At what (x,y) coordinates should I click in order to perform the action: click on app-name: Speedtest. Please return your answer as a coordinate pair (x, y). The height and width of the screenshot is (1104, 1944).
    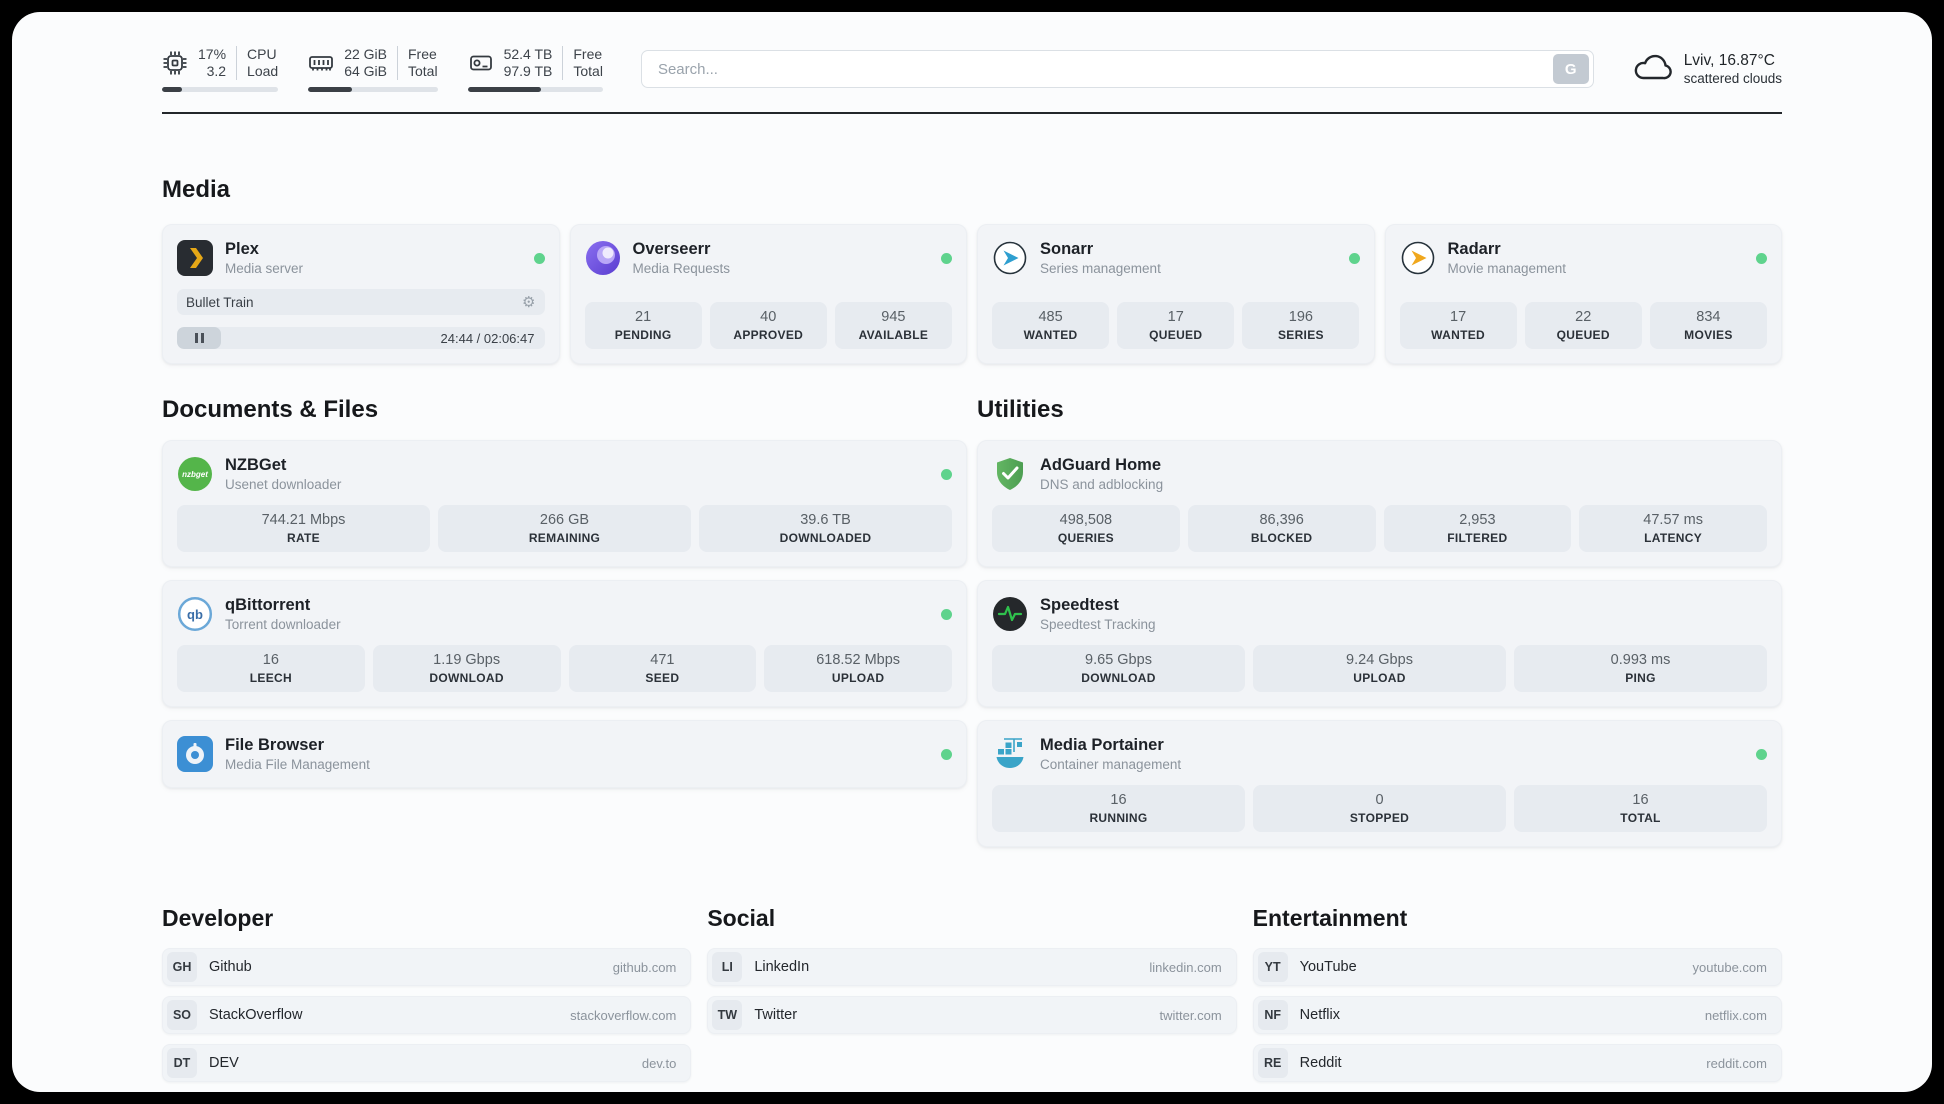
    Looking at the image, I should click on (1079, 605).